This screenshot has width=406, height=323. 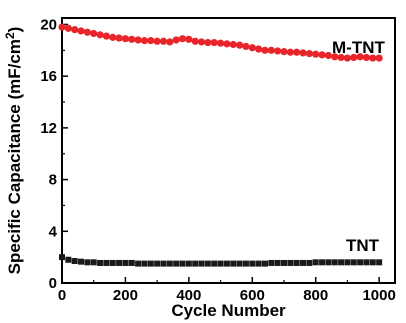 What do you see at coordinates (53, 231) in the screenshot?
I see `y-tick-label: 4` at bounding box center [53, 231].